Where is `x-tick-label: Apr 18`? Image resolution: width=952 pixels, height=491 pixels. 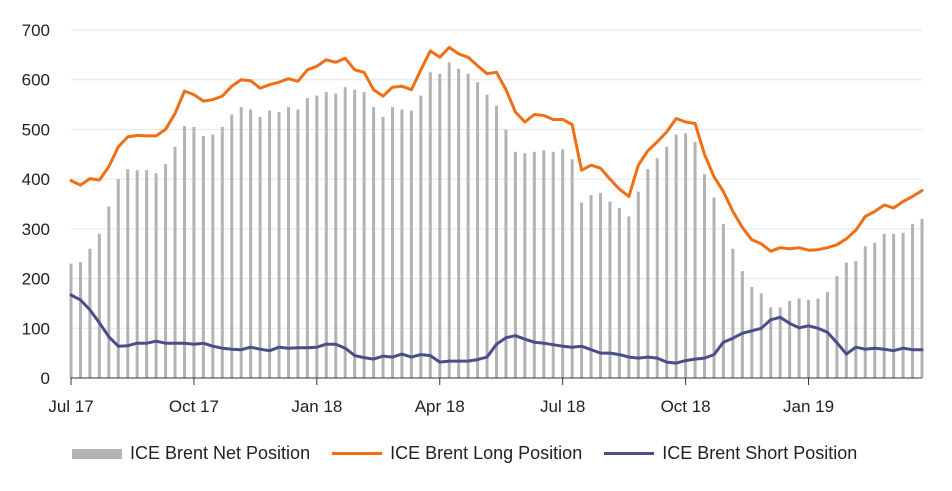 x-tick-label: Apr 18 is located at coordinates (440, 406).